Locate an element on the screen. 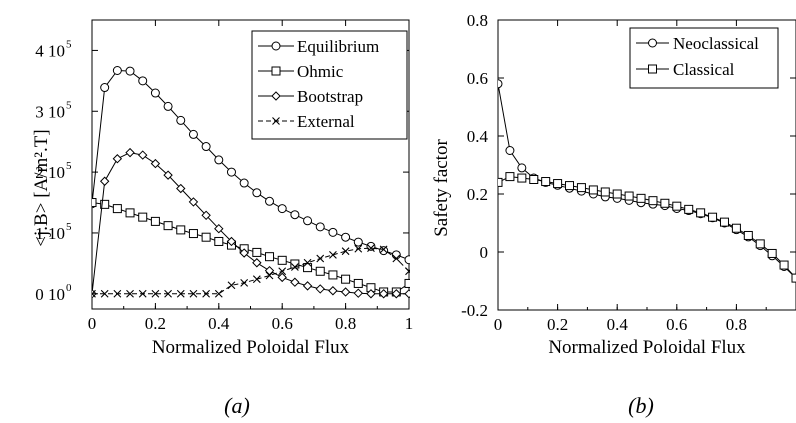  y-axis-title: Safety factor is located at coordinates (441, 188).